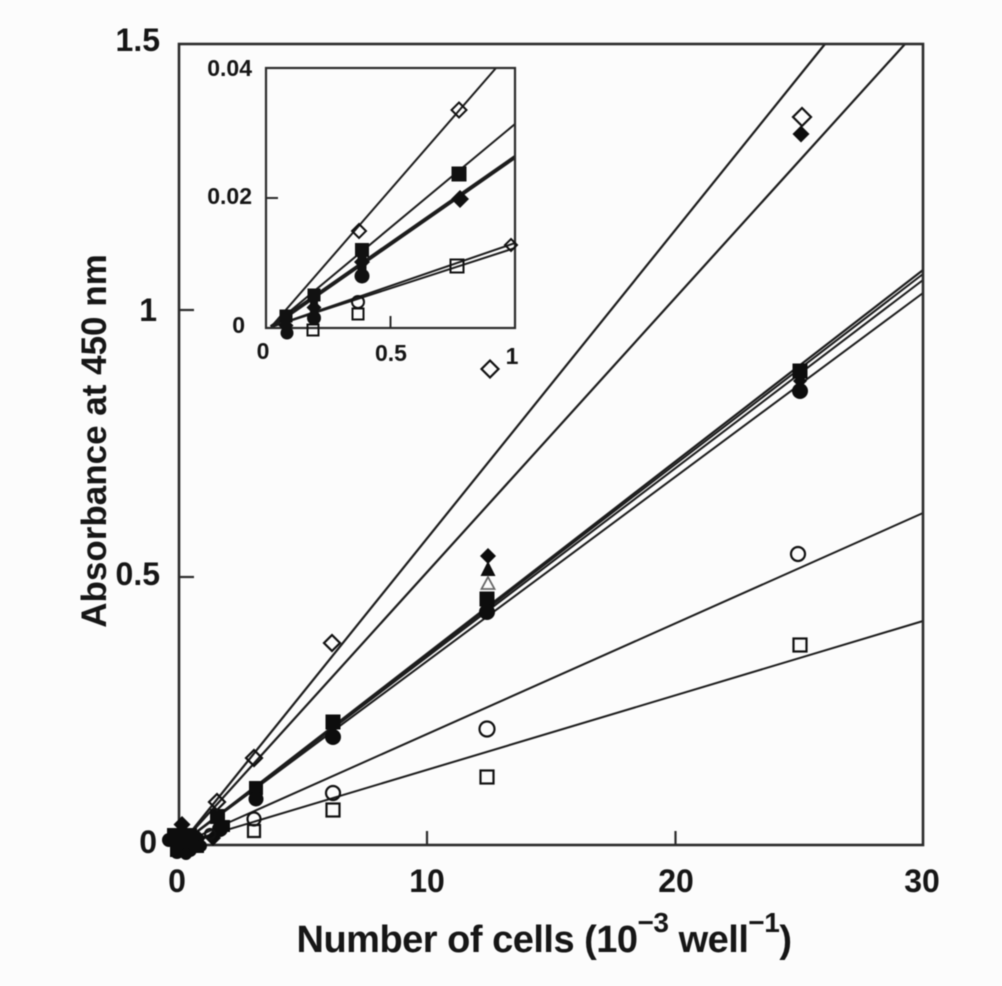 The image size is (1002, 986). I want to click on svg-text: 0.04, so click(229, 68).